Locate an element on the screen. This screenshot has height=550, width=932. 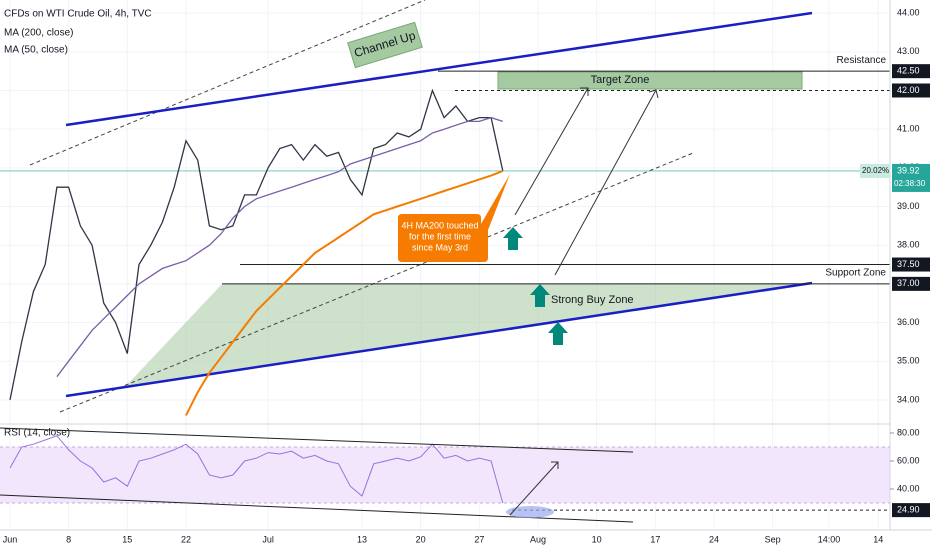
x-tick-label: 14:00 is located at coordinates (829, 539).